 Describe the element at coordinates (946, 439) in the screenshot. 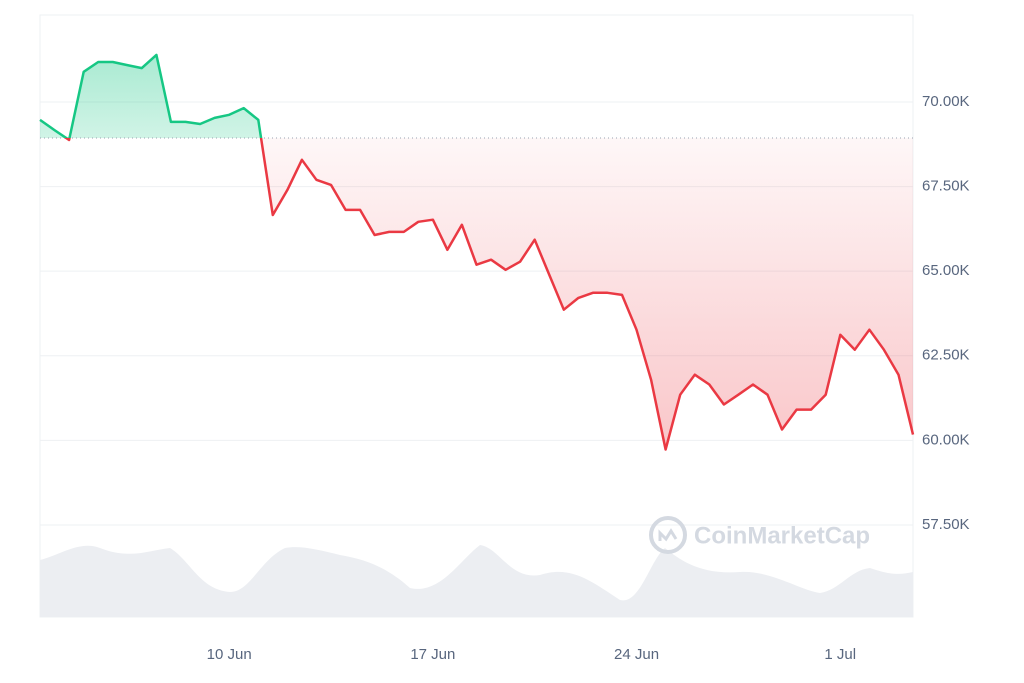

I see `y-tick-label: 60.00K` at that location.